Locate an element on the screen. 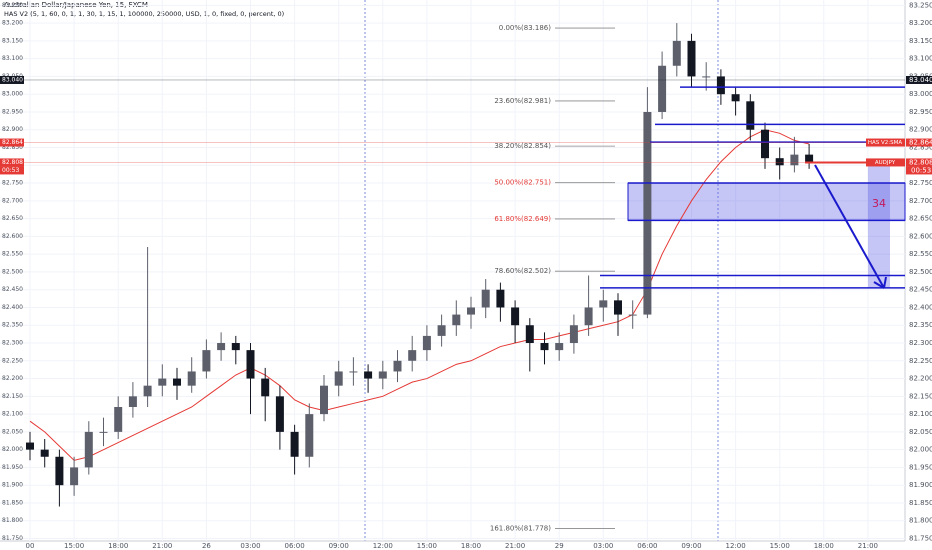 The width and height of the screenshot is (932, 550). y-tick-label-left: 82.750 is located at coordinates (12, 183).